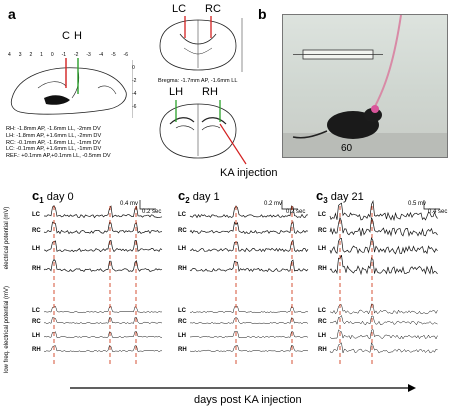 This screenshot has width=458, height=411. I want to click on mouse-photo-illustration, so click(365, 86).